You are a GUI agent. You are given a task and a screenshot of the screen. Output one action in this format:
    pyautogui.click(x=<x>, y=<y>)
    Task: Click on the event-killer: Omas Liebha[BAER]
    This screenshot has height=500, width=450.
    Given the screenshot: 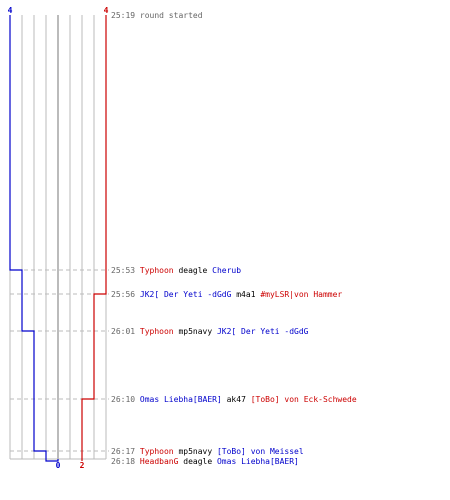 What is the action you would take?
    pyautogui.click(x=178, y=399)
    